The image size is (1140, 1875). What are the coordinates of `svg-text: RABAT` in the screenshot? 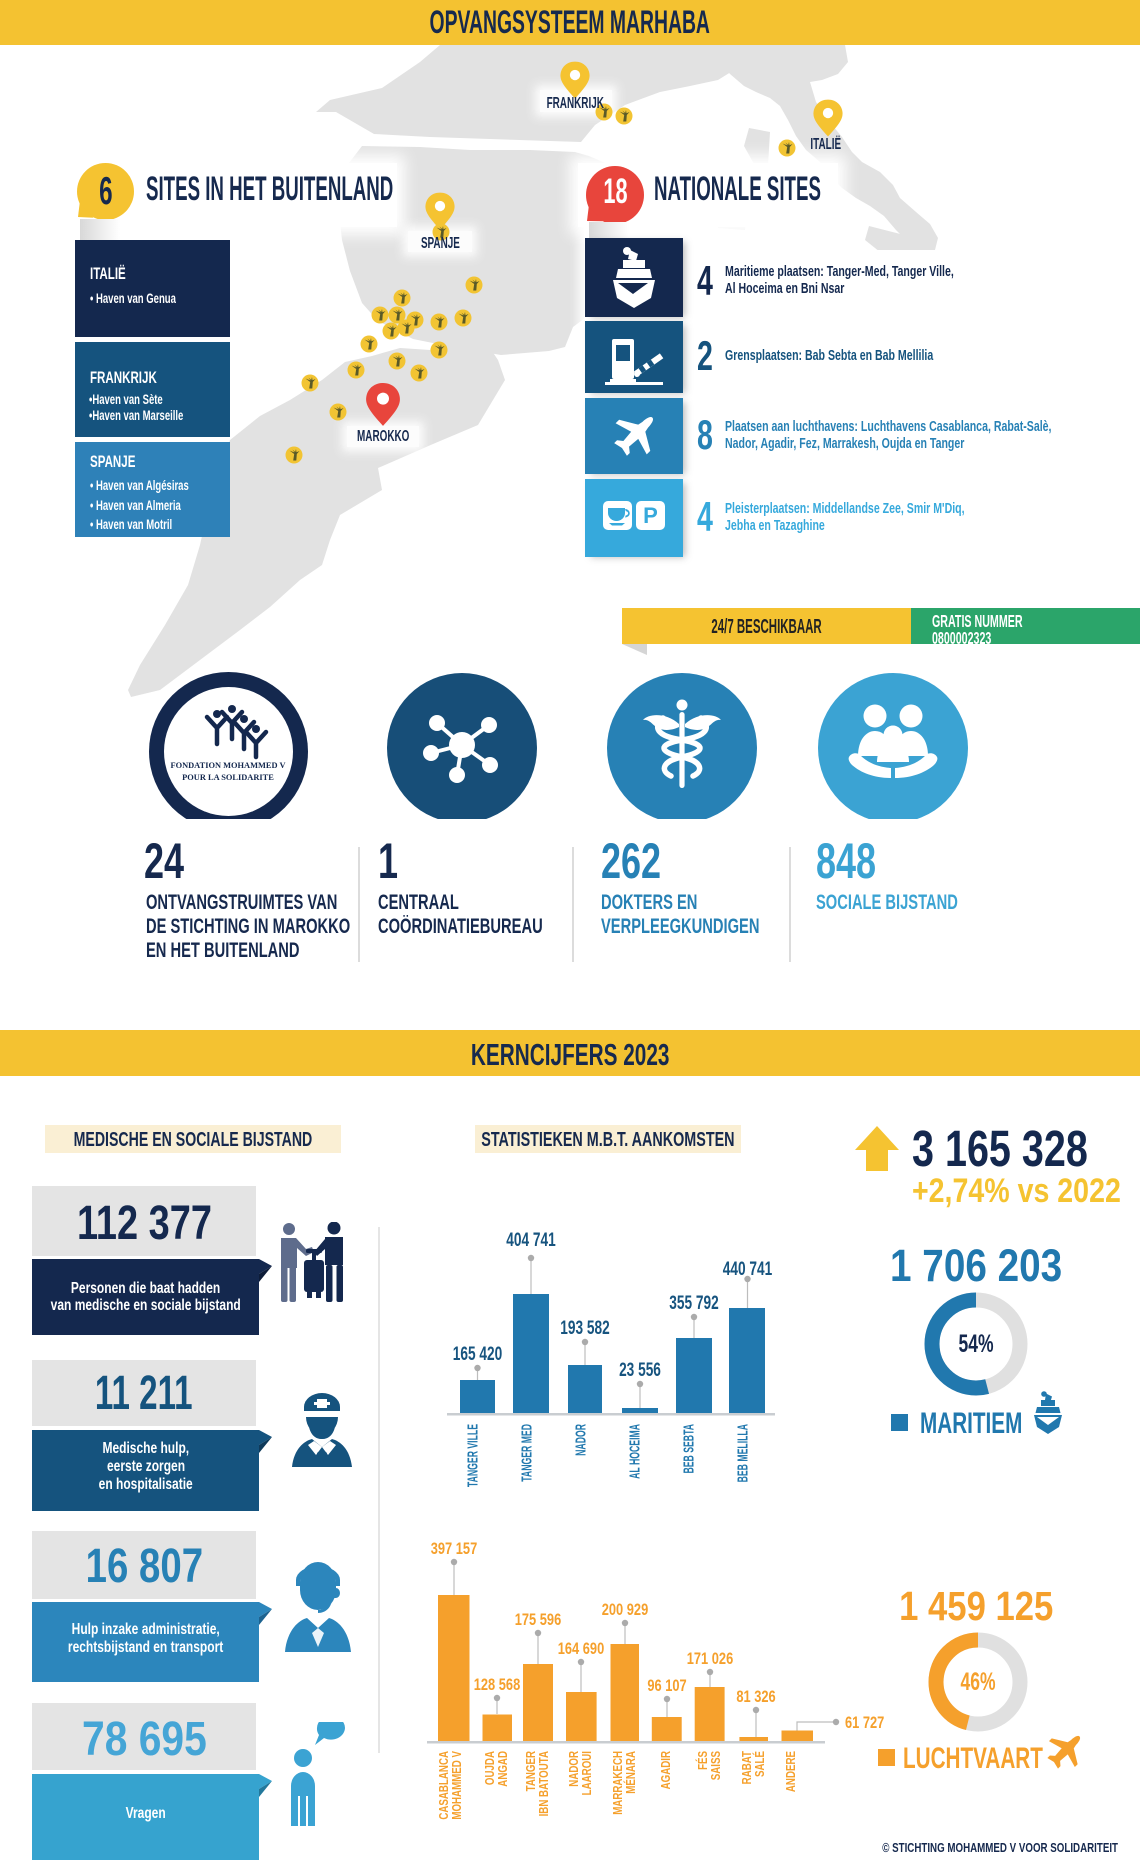 It's located at (747, 1767).